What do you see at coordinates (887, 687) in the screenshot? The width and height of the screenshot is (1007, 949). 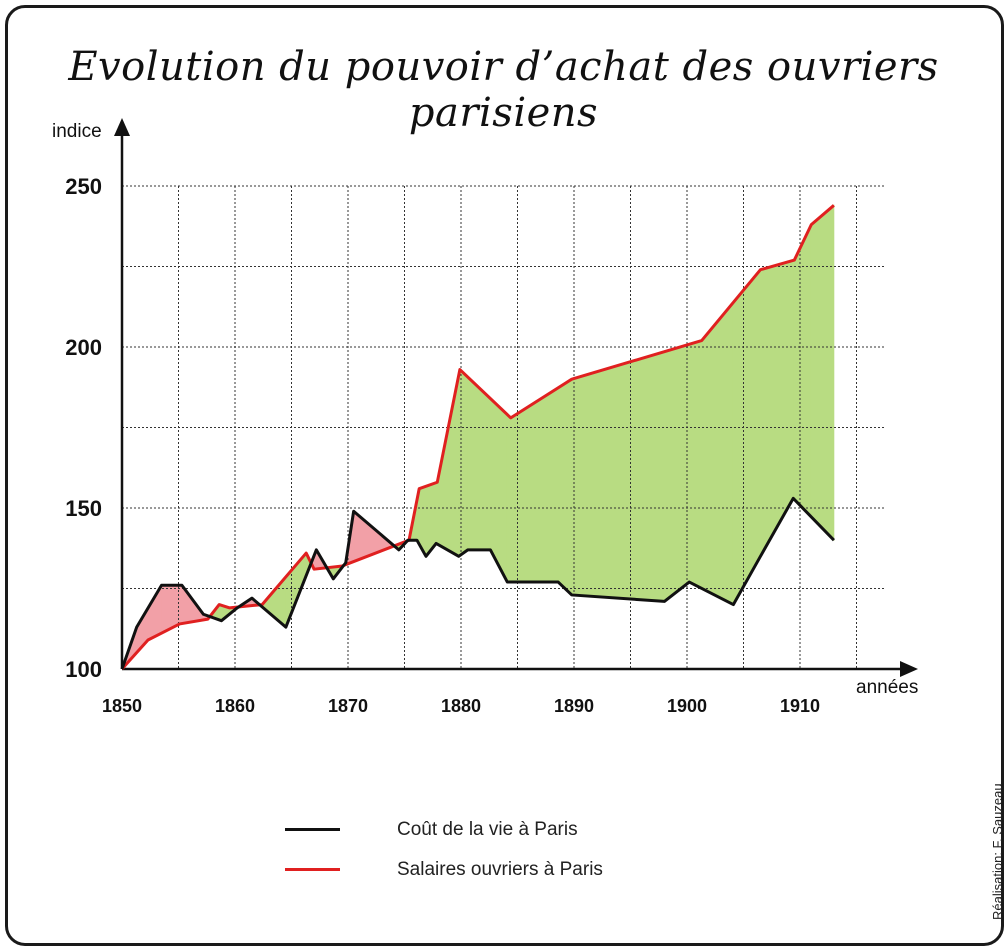 I see `x-axis-label: années` at bounding box center [887, 687].